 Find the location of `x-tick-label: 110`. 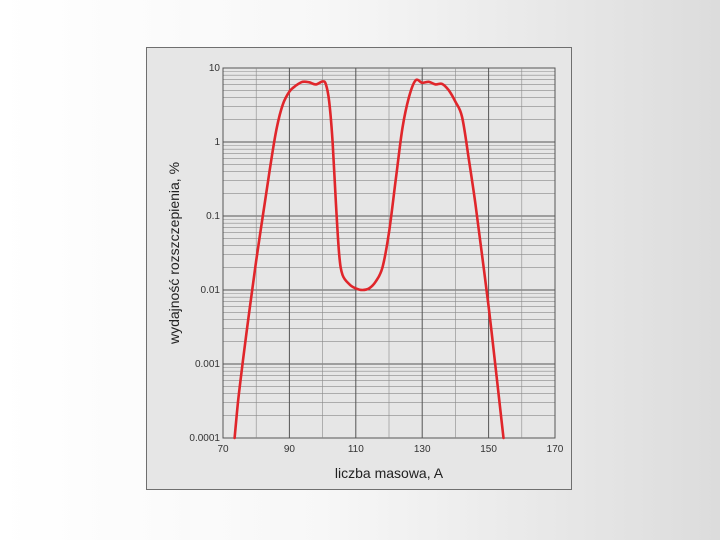

x-tick-label: 110 is located at coordinates (356, 449).